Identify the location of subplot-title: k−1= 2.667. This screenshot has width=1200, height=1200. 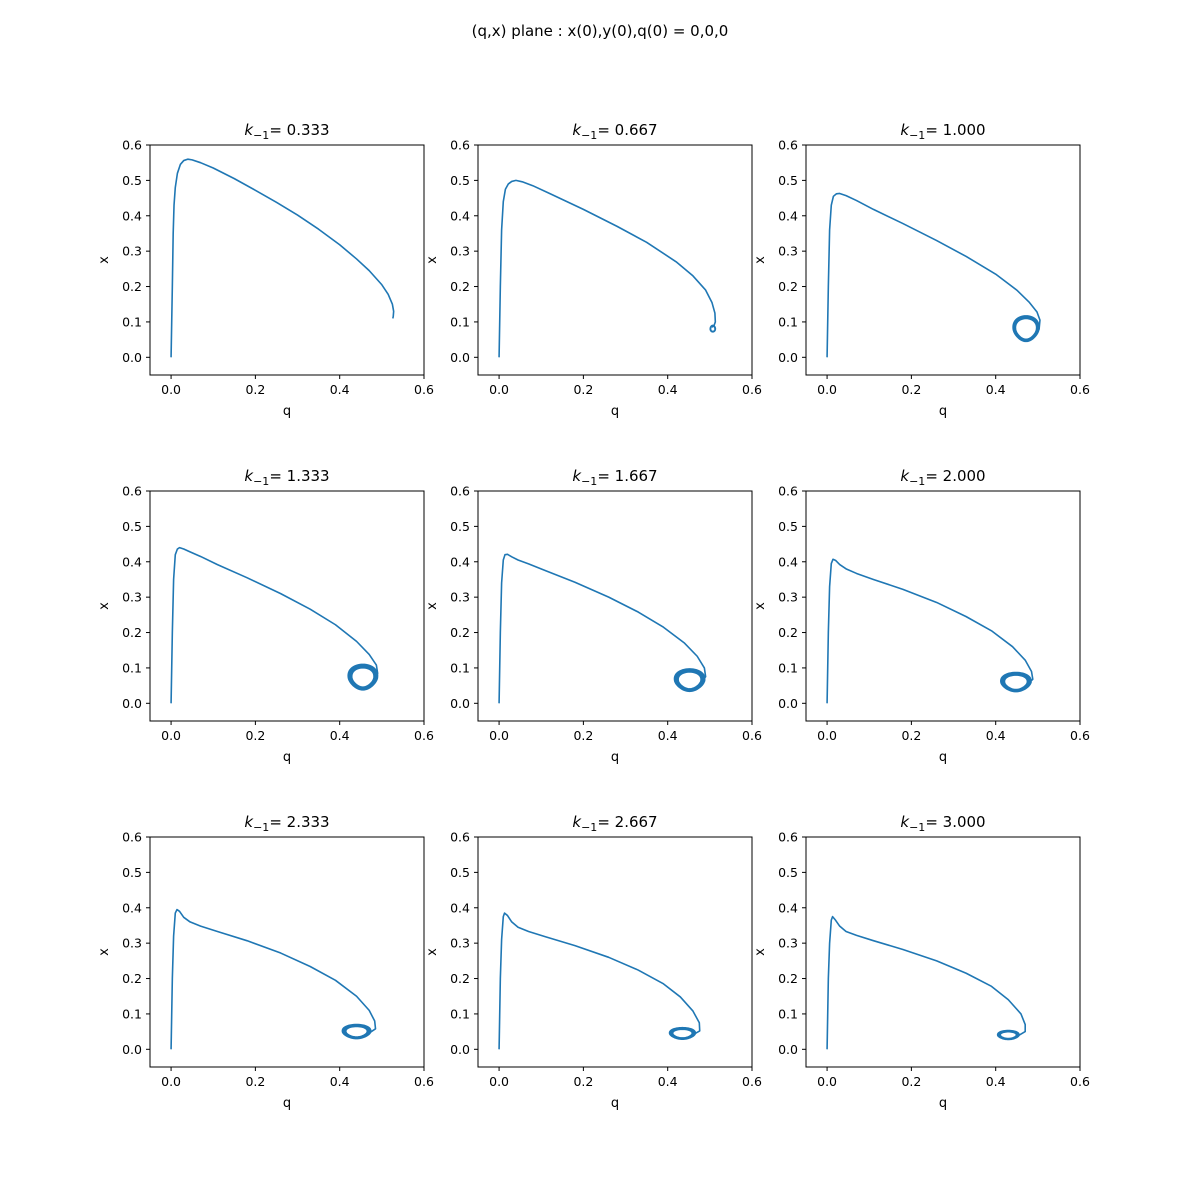
(614, 823).